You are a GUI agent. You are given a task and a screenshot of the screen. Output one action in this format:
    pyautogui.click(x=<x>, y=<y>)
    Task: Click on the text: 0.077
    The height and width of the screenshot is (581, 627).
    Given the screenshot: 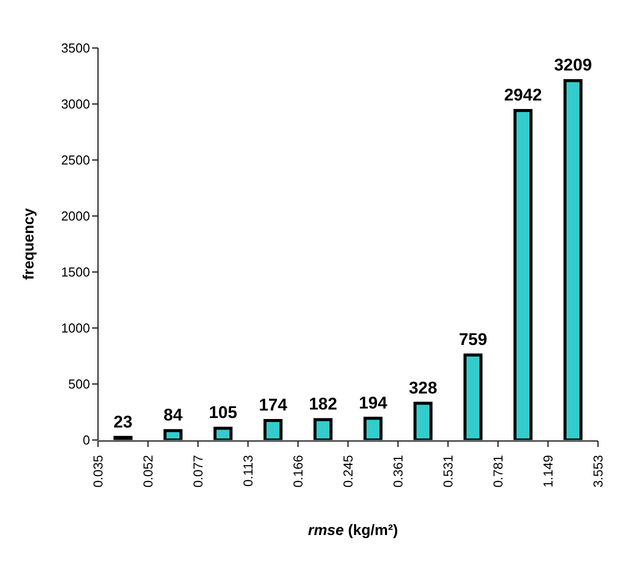 What is the action you would take?
    pyautogui.click(x=198, y=471)
    